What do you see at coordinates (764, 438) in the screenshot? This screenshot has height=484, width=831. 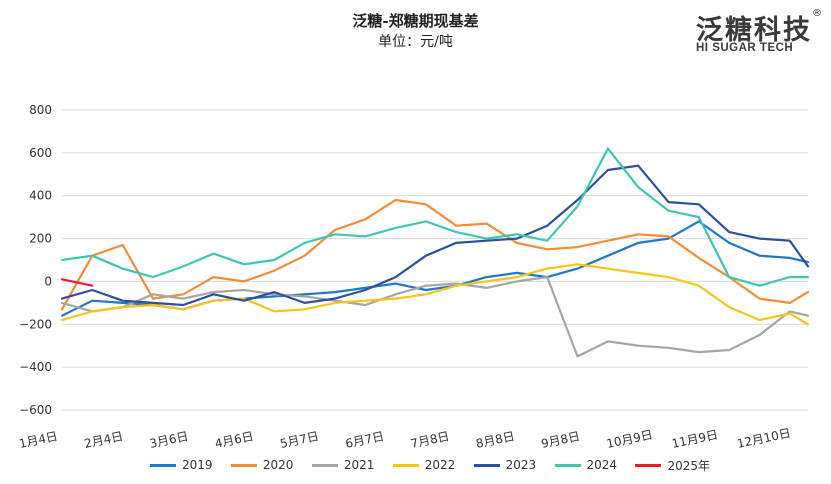 I see `x-tick-label: 12月10日` at bounding box center [764, 438].